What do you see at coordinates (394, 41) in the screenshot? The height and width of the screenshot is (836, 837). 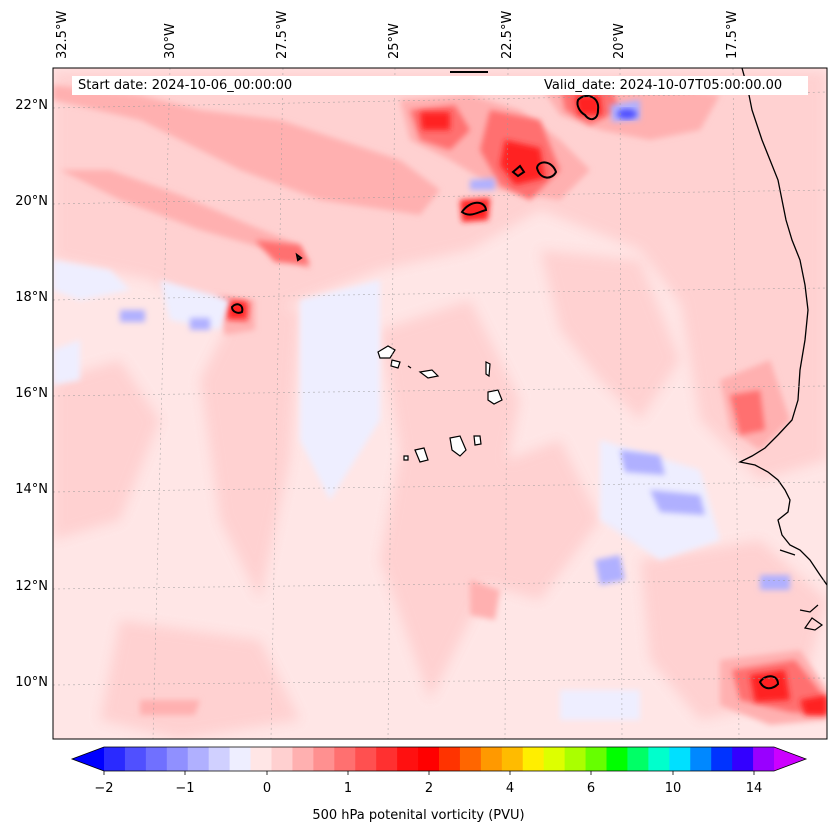 I see `lon-label: 25°W` at bounding box center [394, 41].